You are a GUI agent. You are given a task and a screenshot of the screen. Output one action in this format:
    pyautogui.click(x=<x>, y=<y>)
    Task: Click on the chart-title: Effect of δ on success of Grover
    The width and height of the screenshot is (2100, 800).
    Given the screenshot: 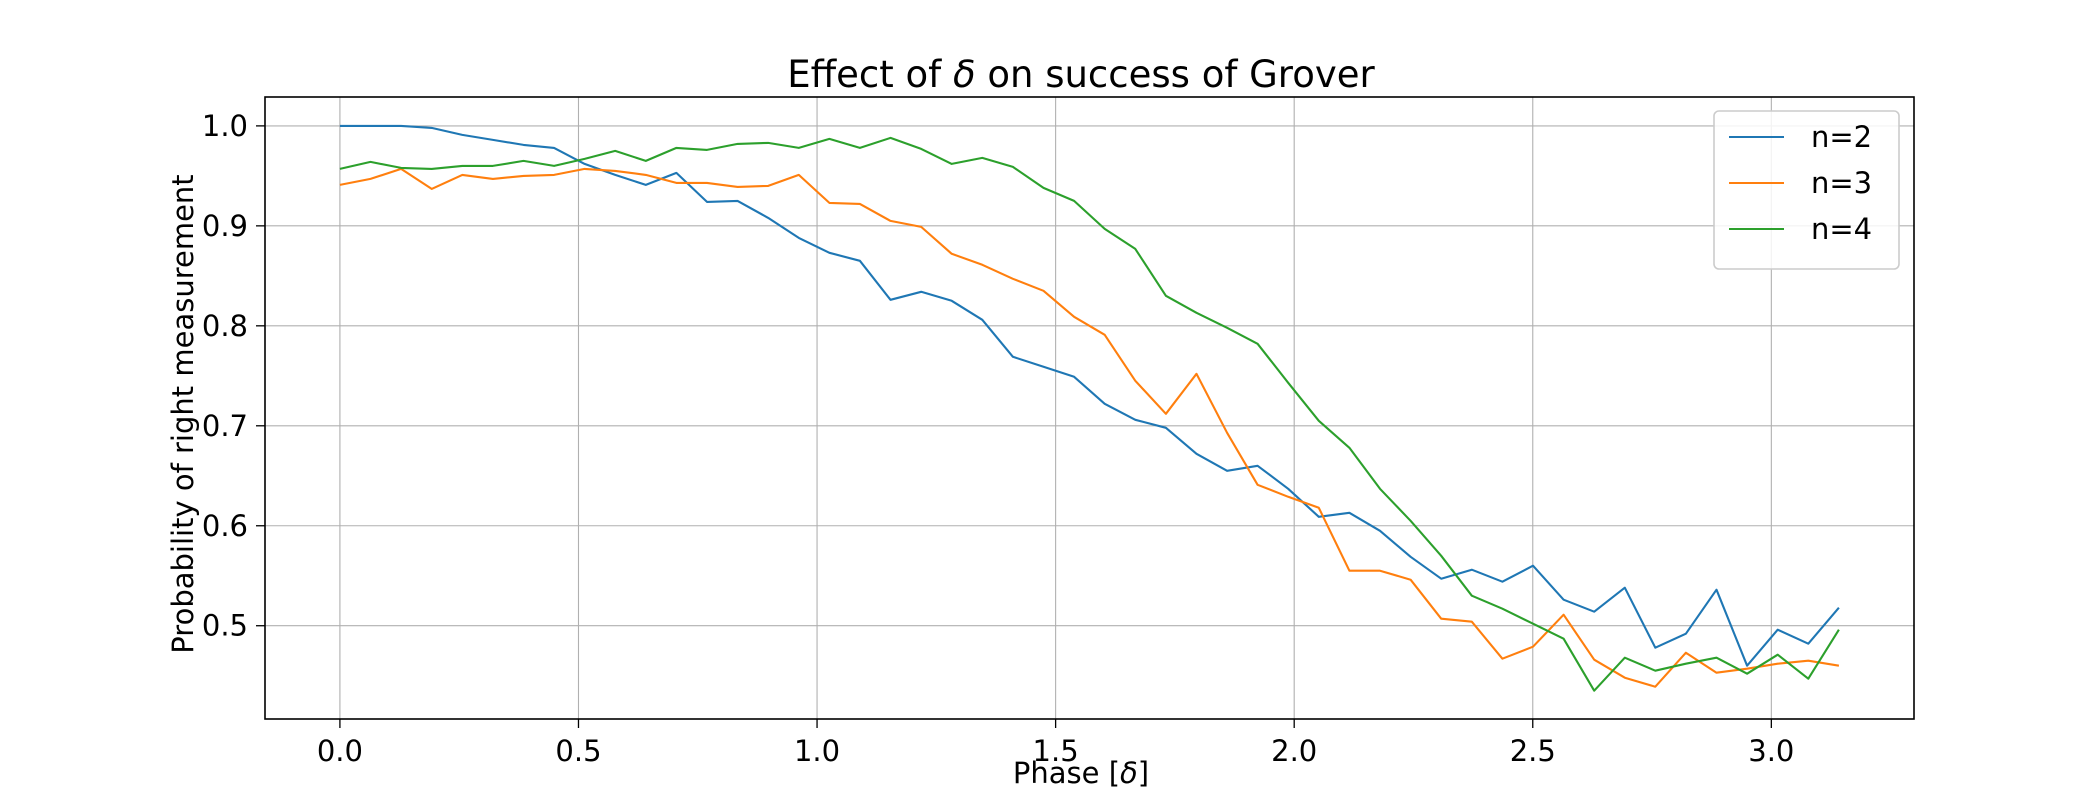 What is the action you would take?
    pyautogui.click(x=1081, y=74)
    